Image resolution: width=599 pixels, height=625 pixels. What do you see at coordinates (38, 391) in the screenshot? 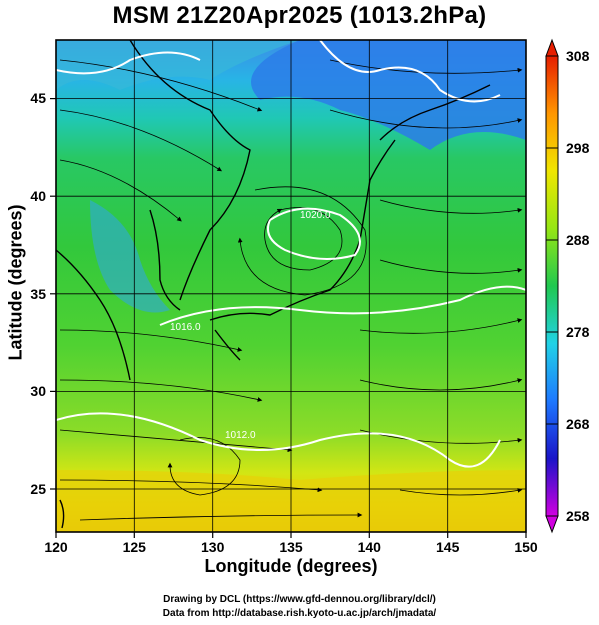
I see `y-tick-label-30: 30` at bounding box center [38, 391].